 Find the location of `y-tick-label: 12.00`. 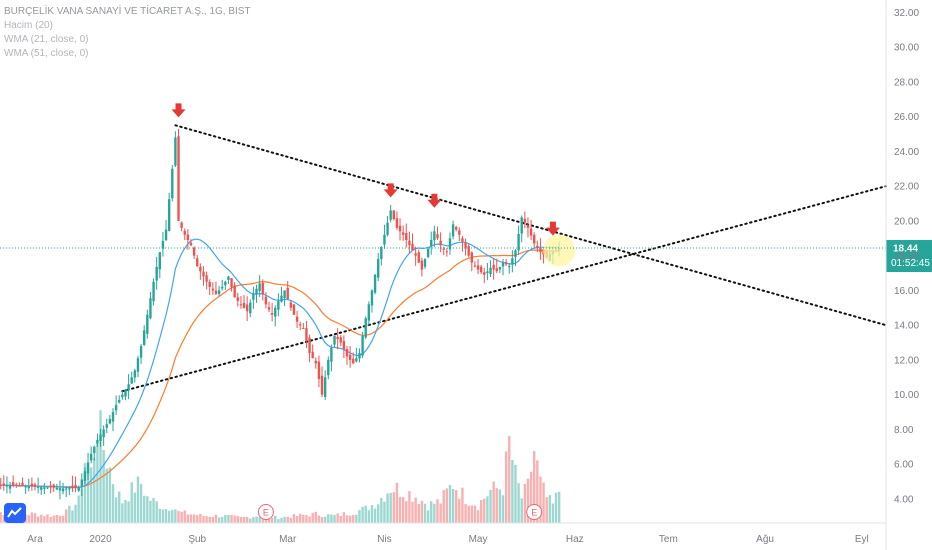

y-tick-label: 12.00 is located at coordinates (906, 360).